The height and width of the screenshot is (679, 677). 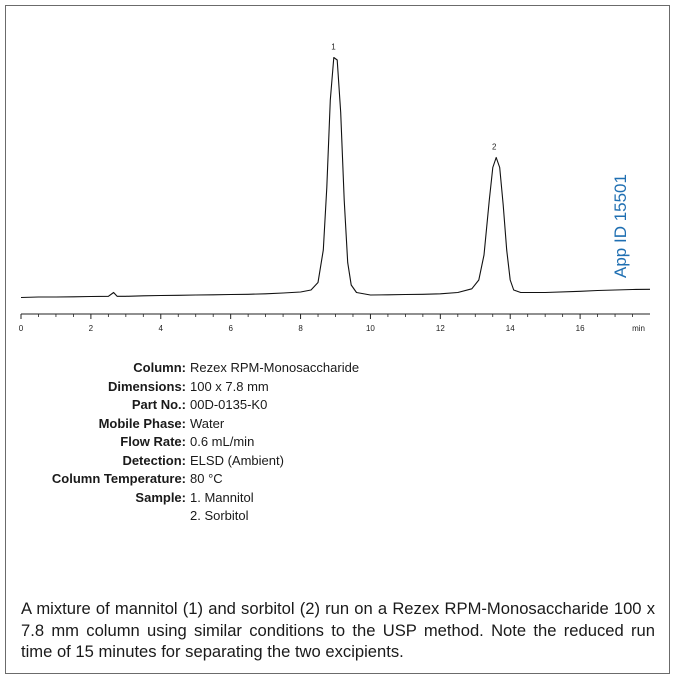 I want to click on condition-value-line: Water, so click(x=207, y=423).